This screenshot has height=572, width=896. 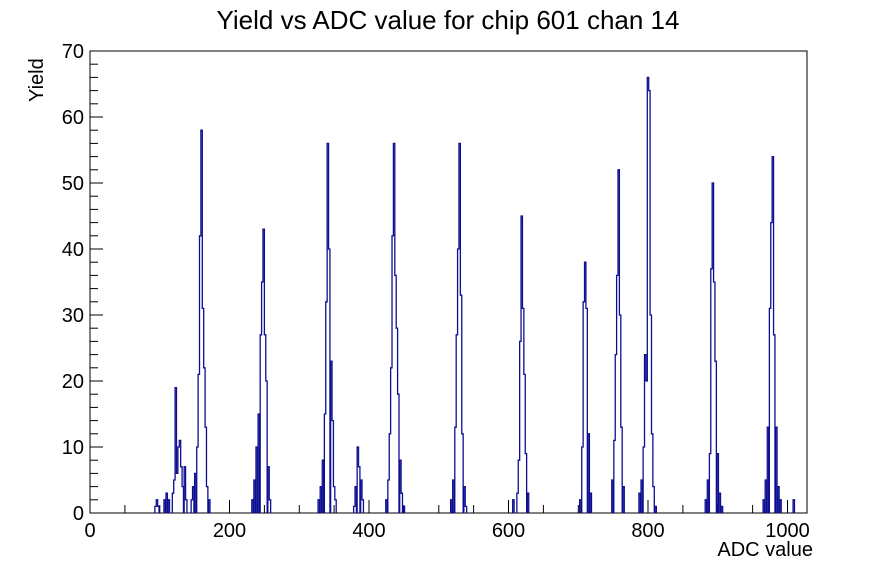 What do you see at coordinates (787, 531) in the screenshot?
I see `x-tick-label: 1000` at bounding box center [787, 531].